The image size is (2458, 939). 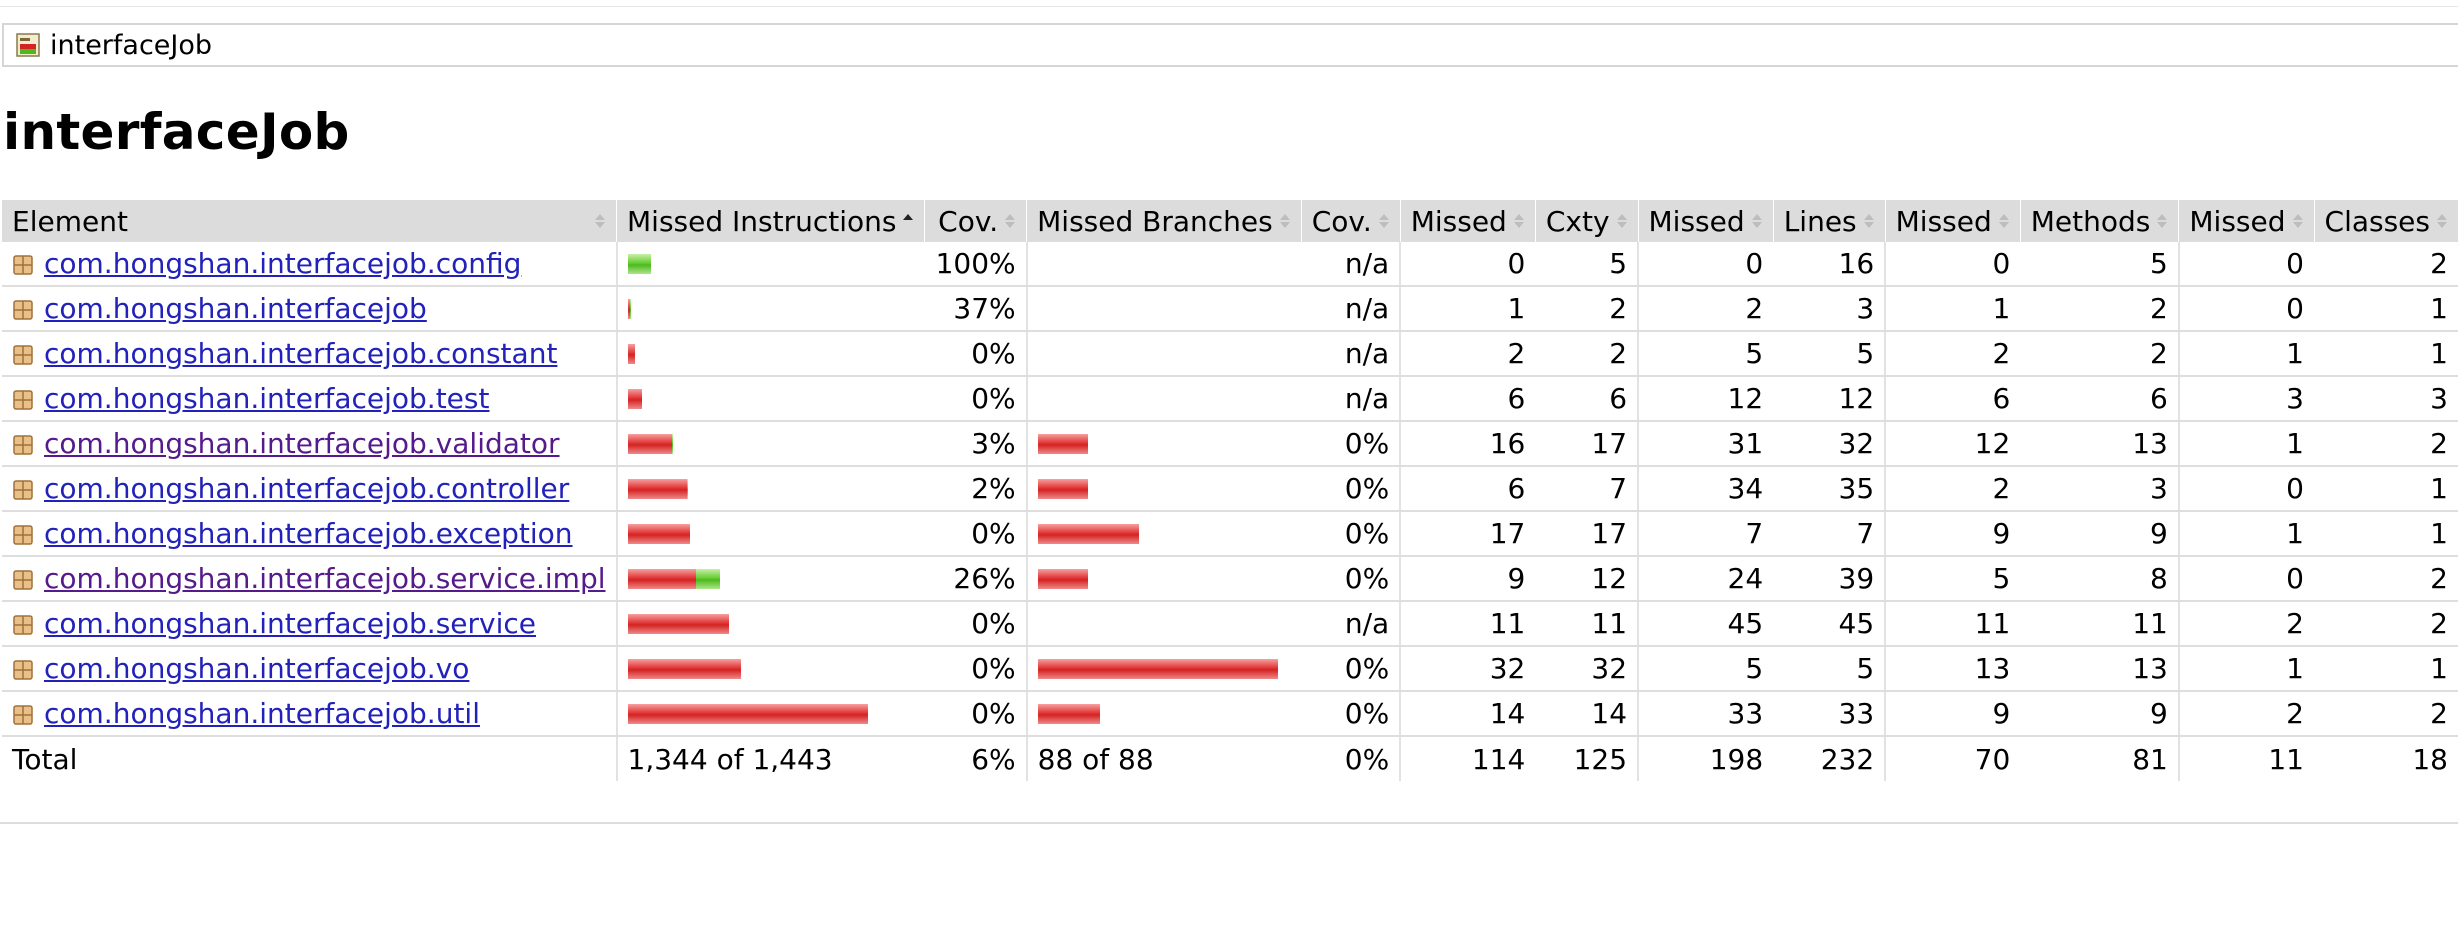 I want to click on column-header-7: Missed, so click(x=1705, y=221).